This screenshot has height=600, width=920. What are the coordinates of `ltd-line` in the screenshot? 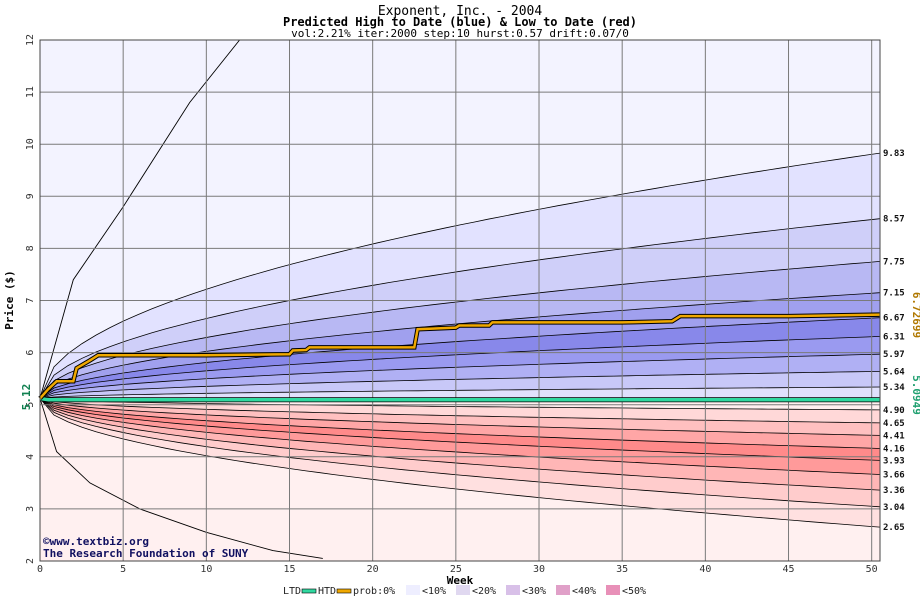 It's located at (459, 399).